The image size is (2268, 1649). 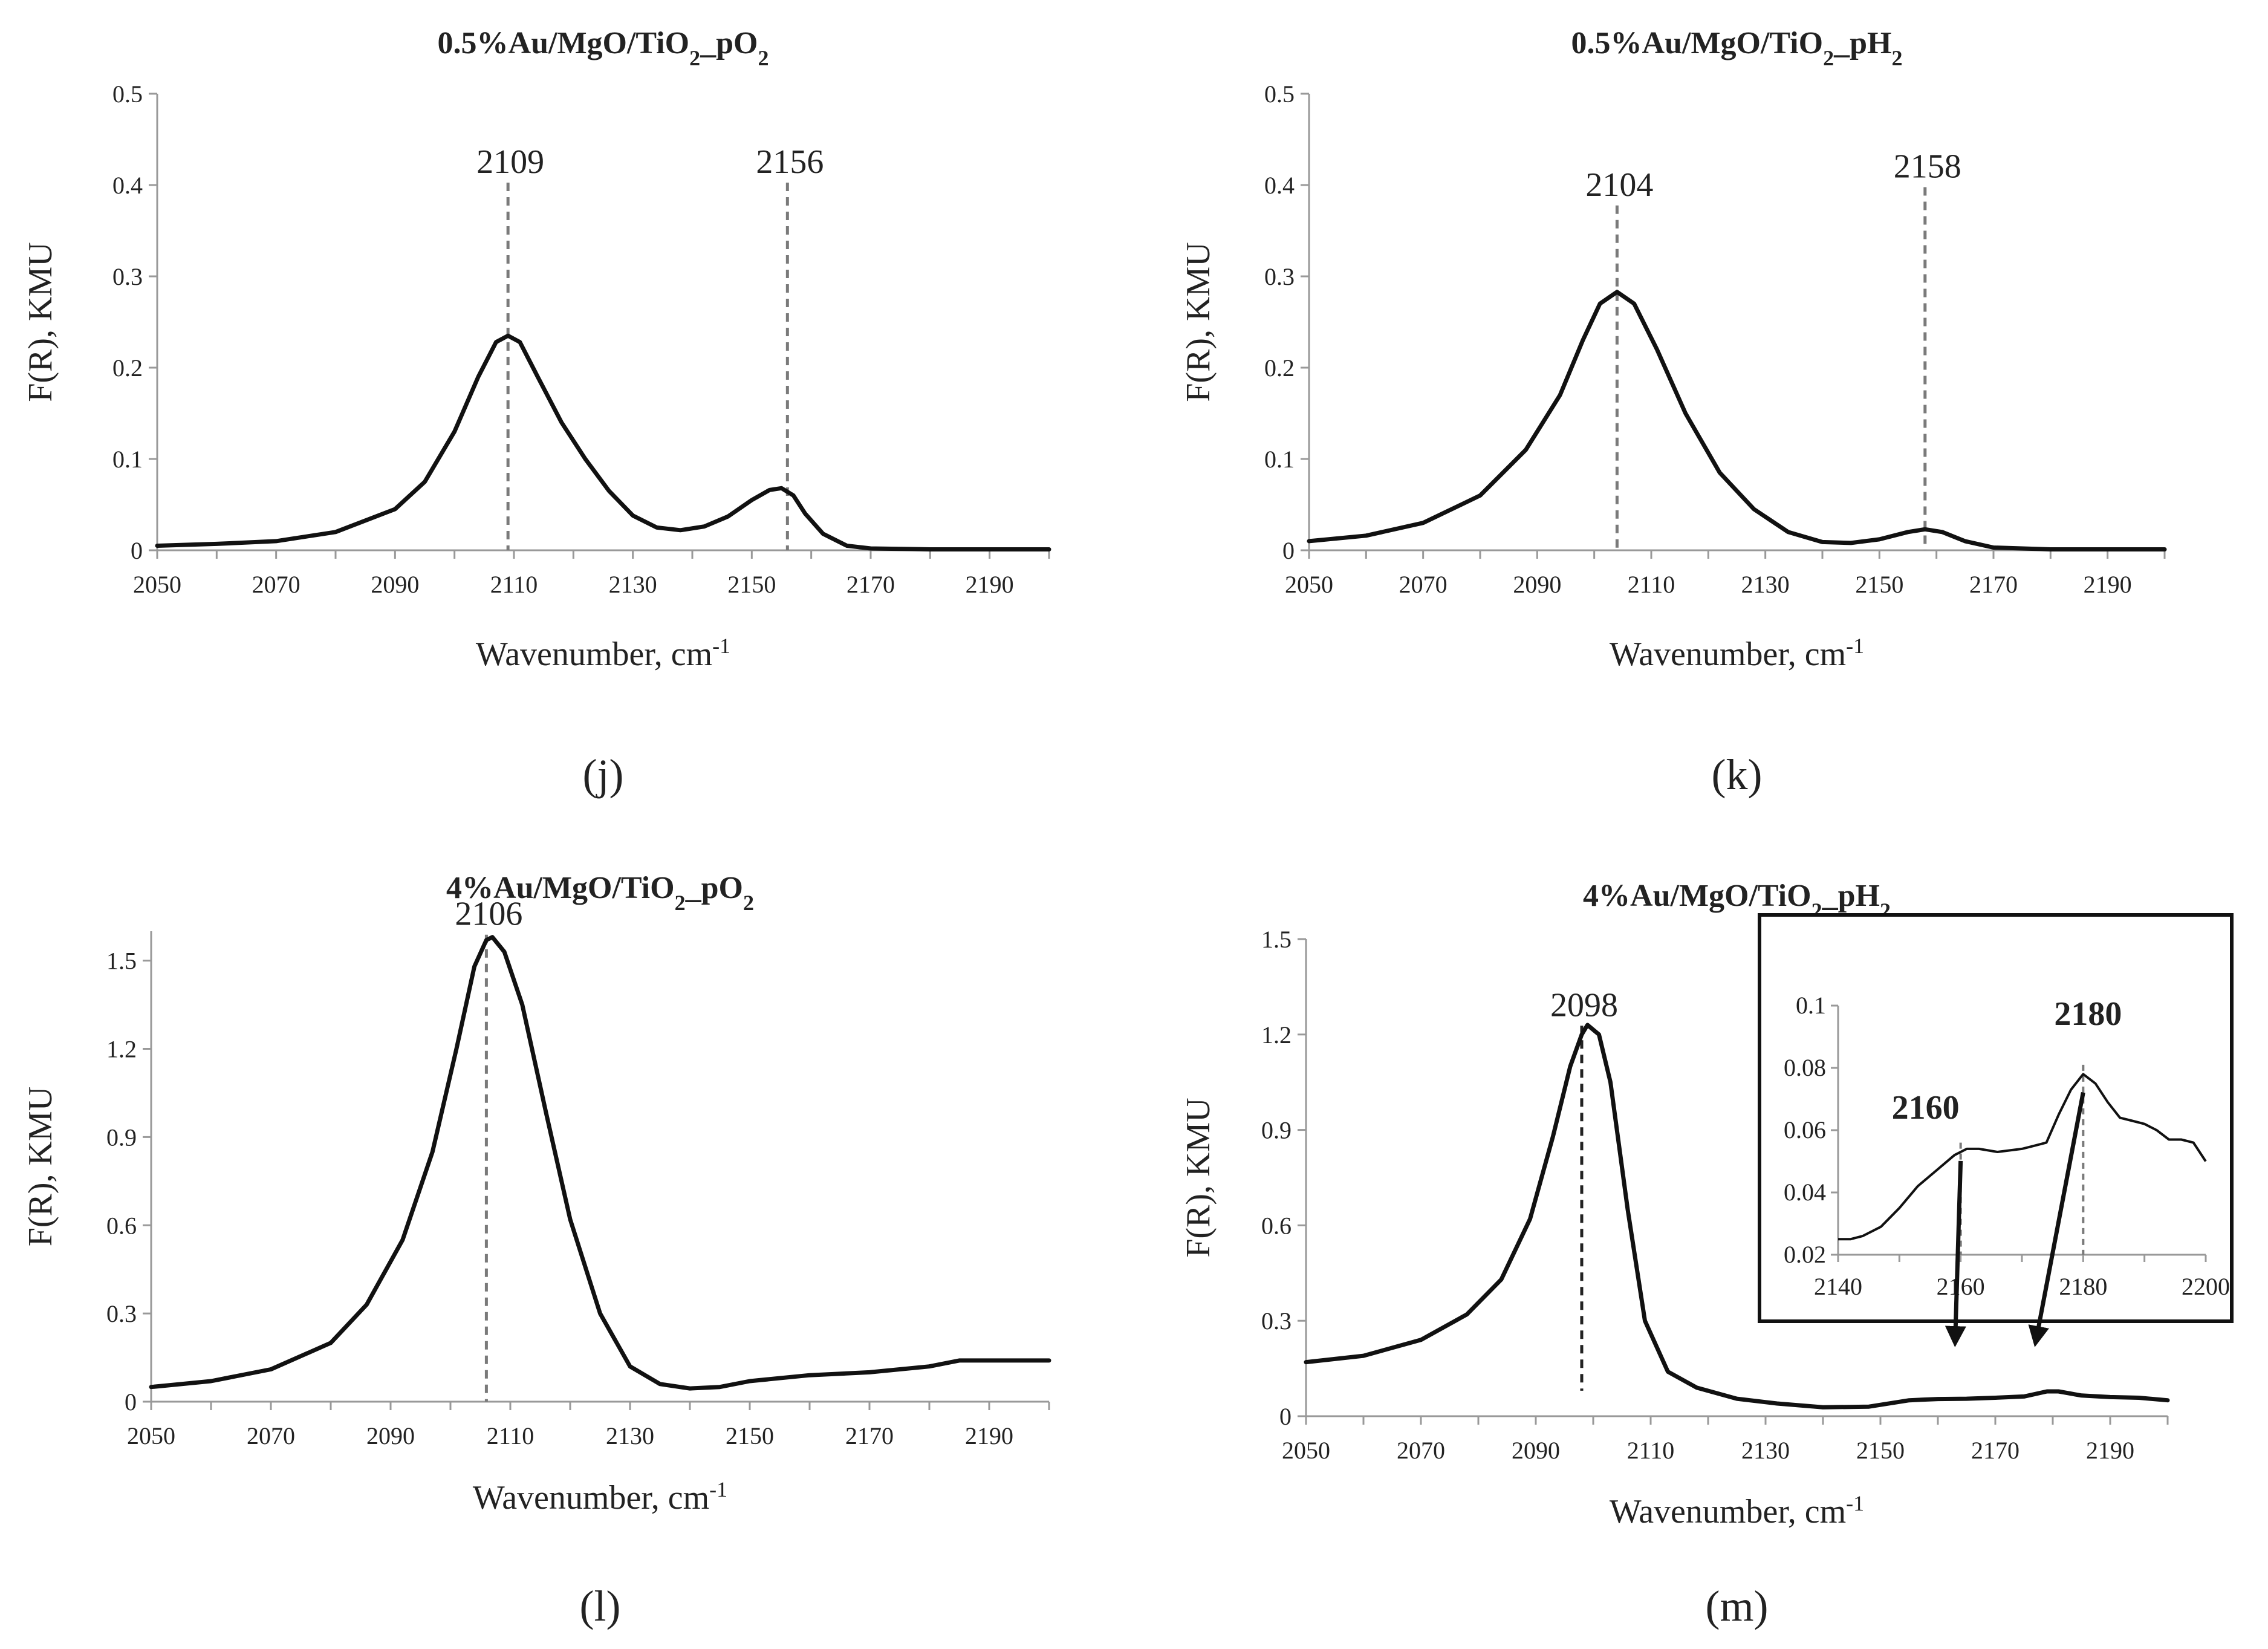 I want to click on panel-label: (l), so click(x=600, y=1606).